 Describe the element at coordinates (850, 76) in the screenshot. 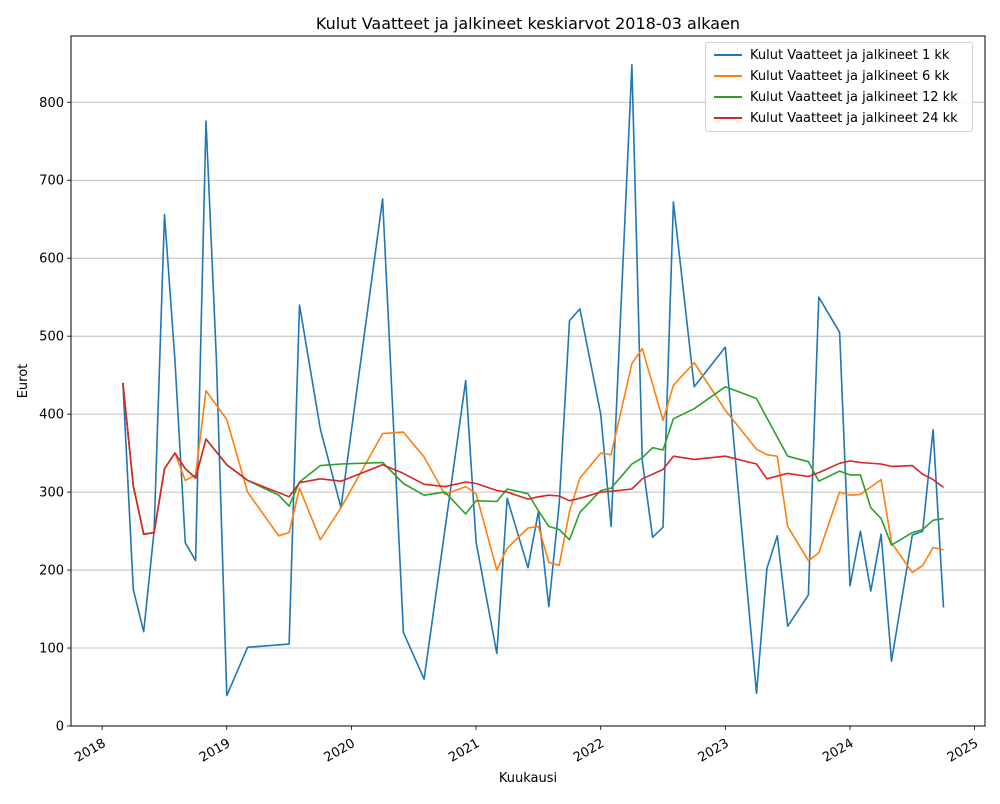

I see `legend-label-6kk: Kulut Vaatteet ja jalkineet 6 kk` at that location.